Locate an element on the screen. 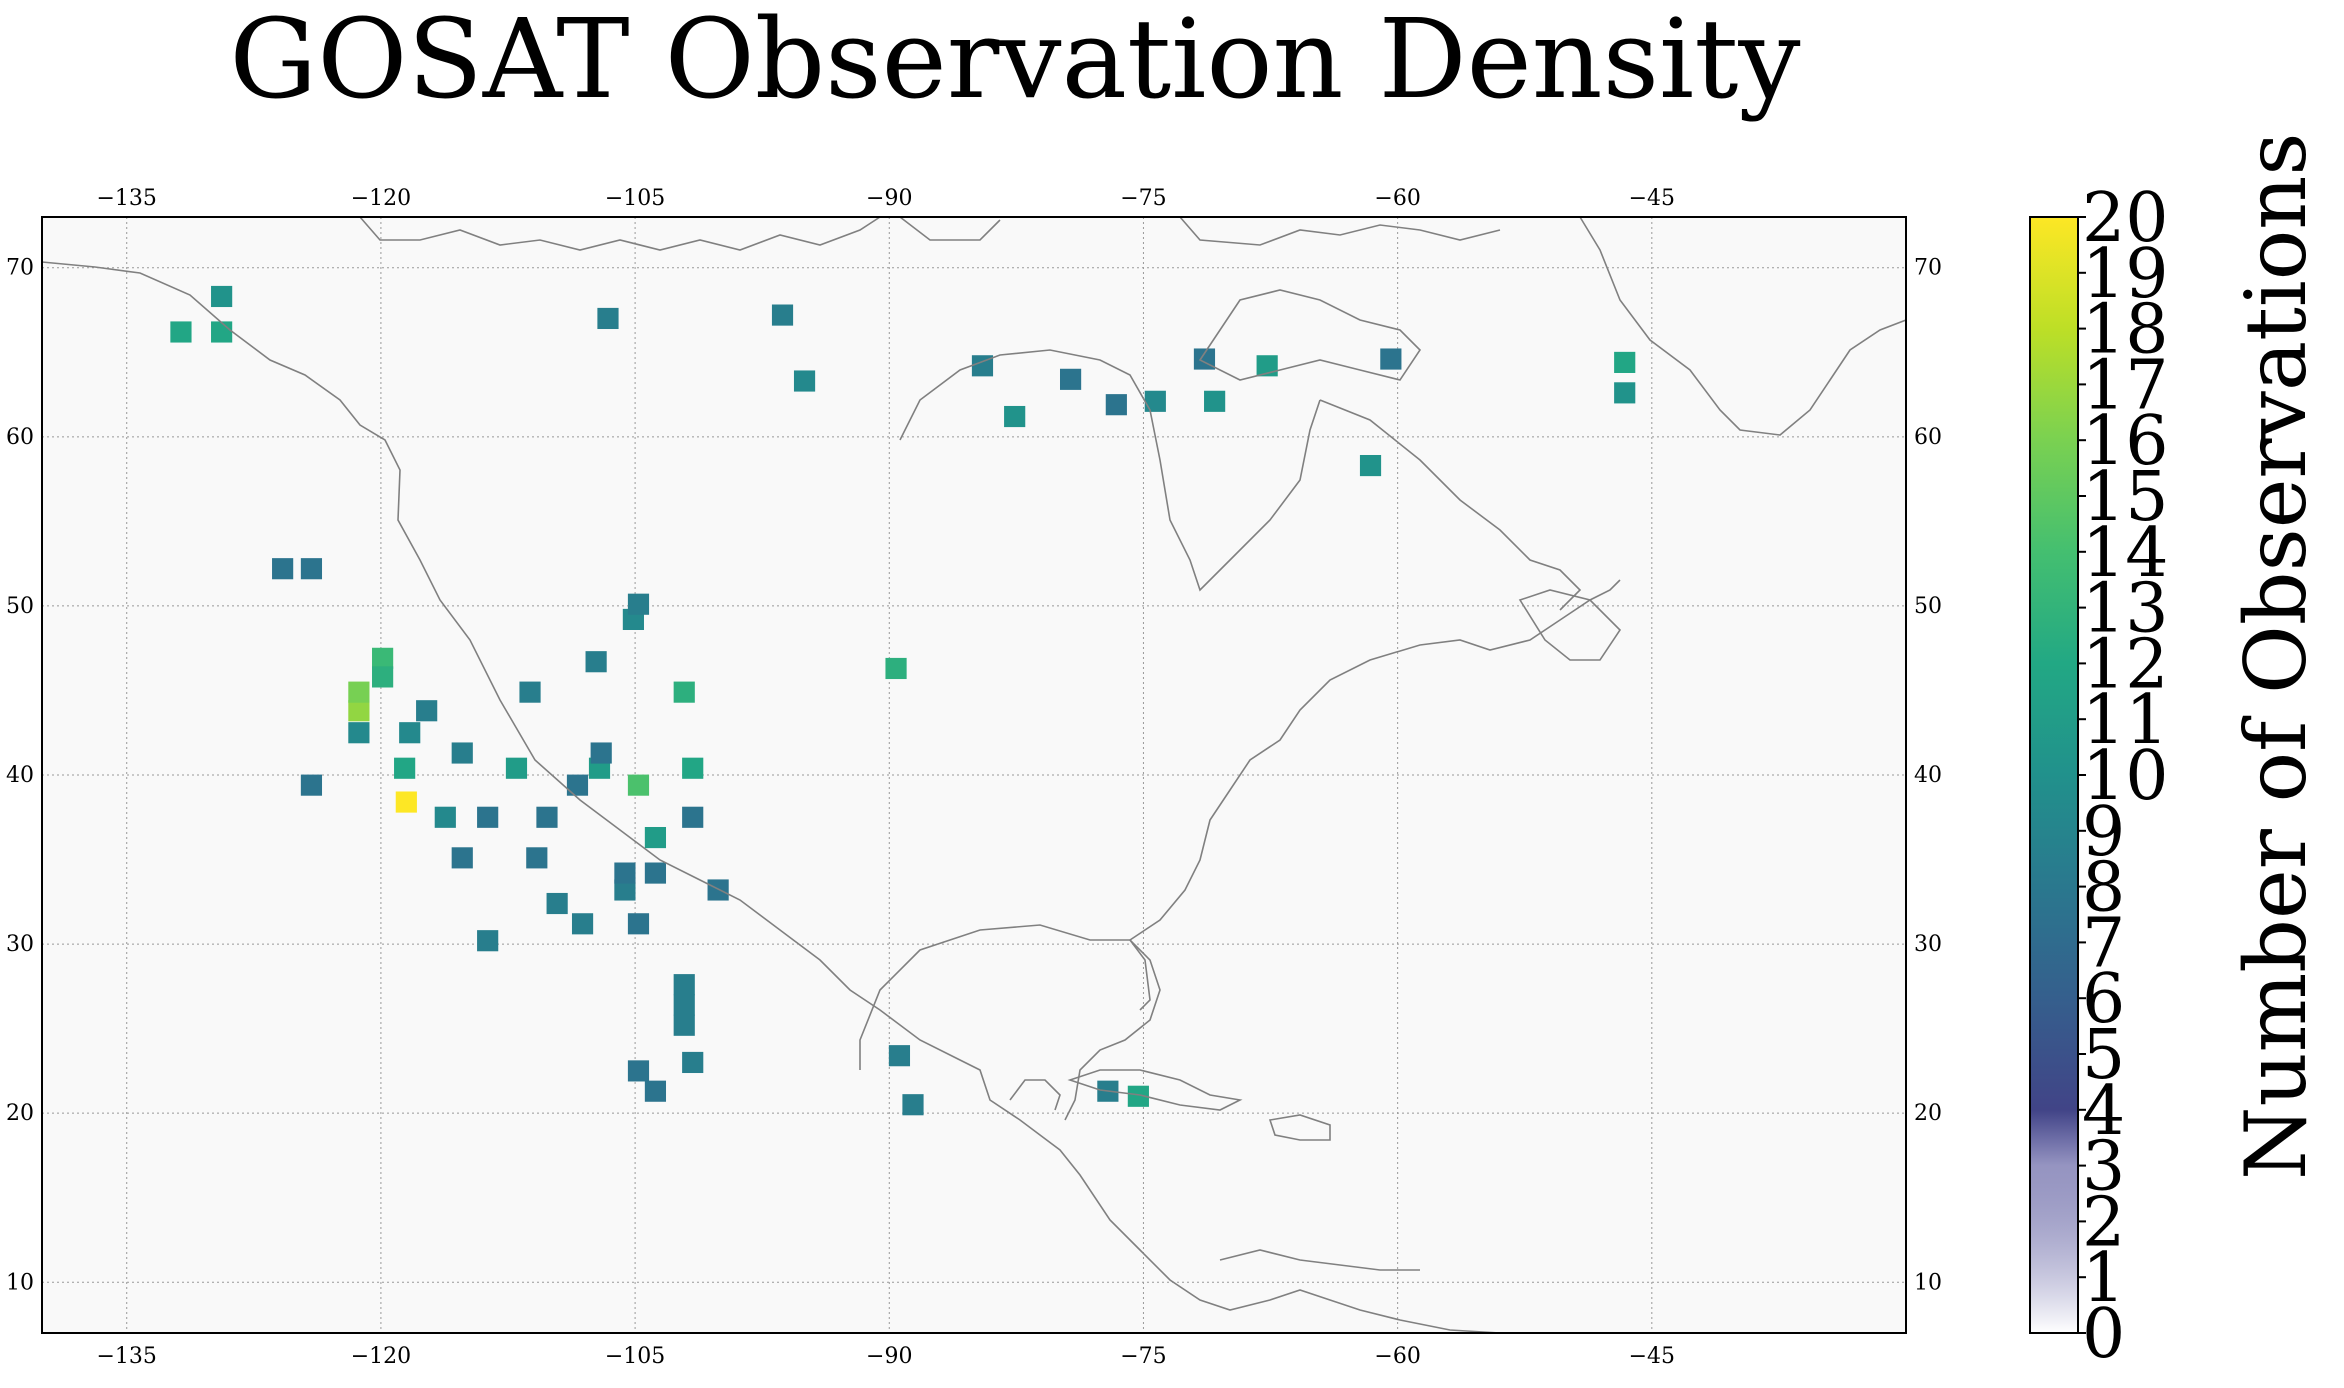 This screenshot has height=1388, width=2344. colorbar-tick-label: 7 is located at coordinates (2103, 943).